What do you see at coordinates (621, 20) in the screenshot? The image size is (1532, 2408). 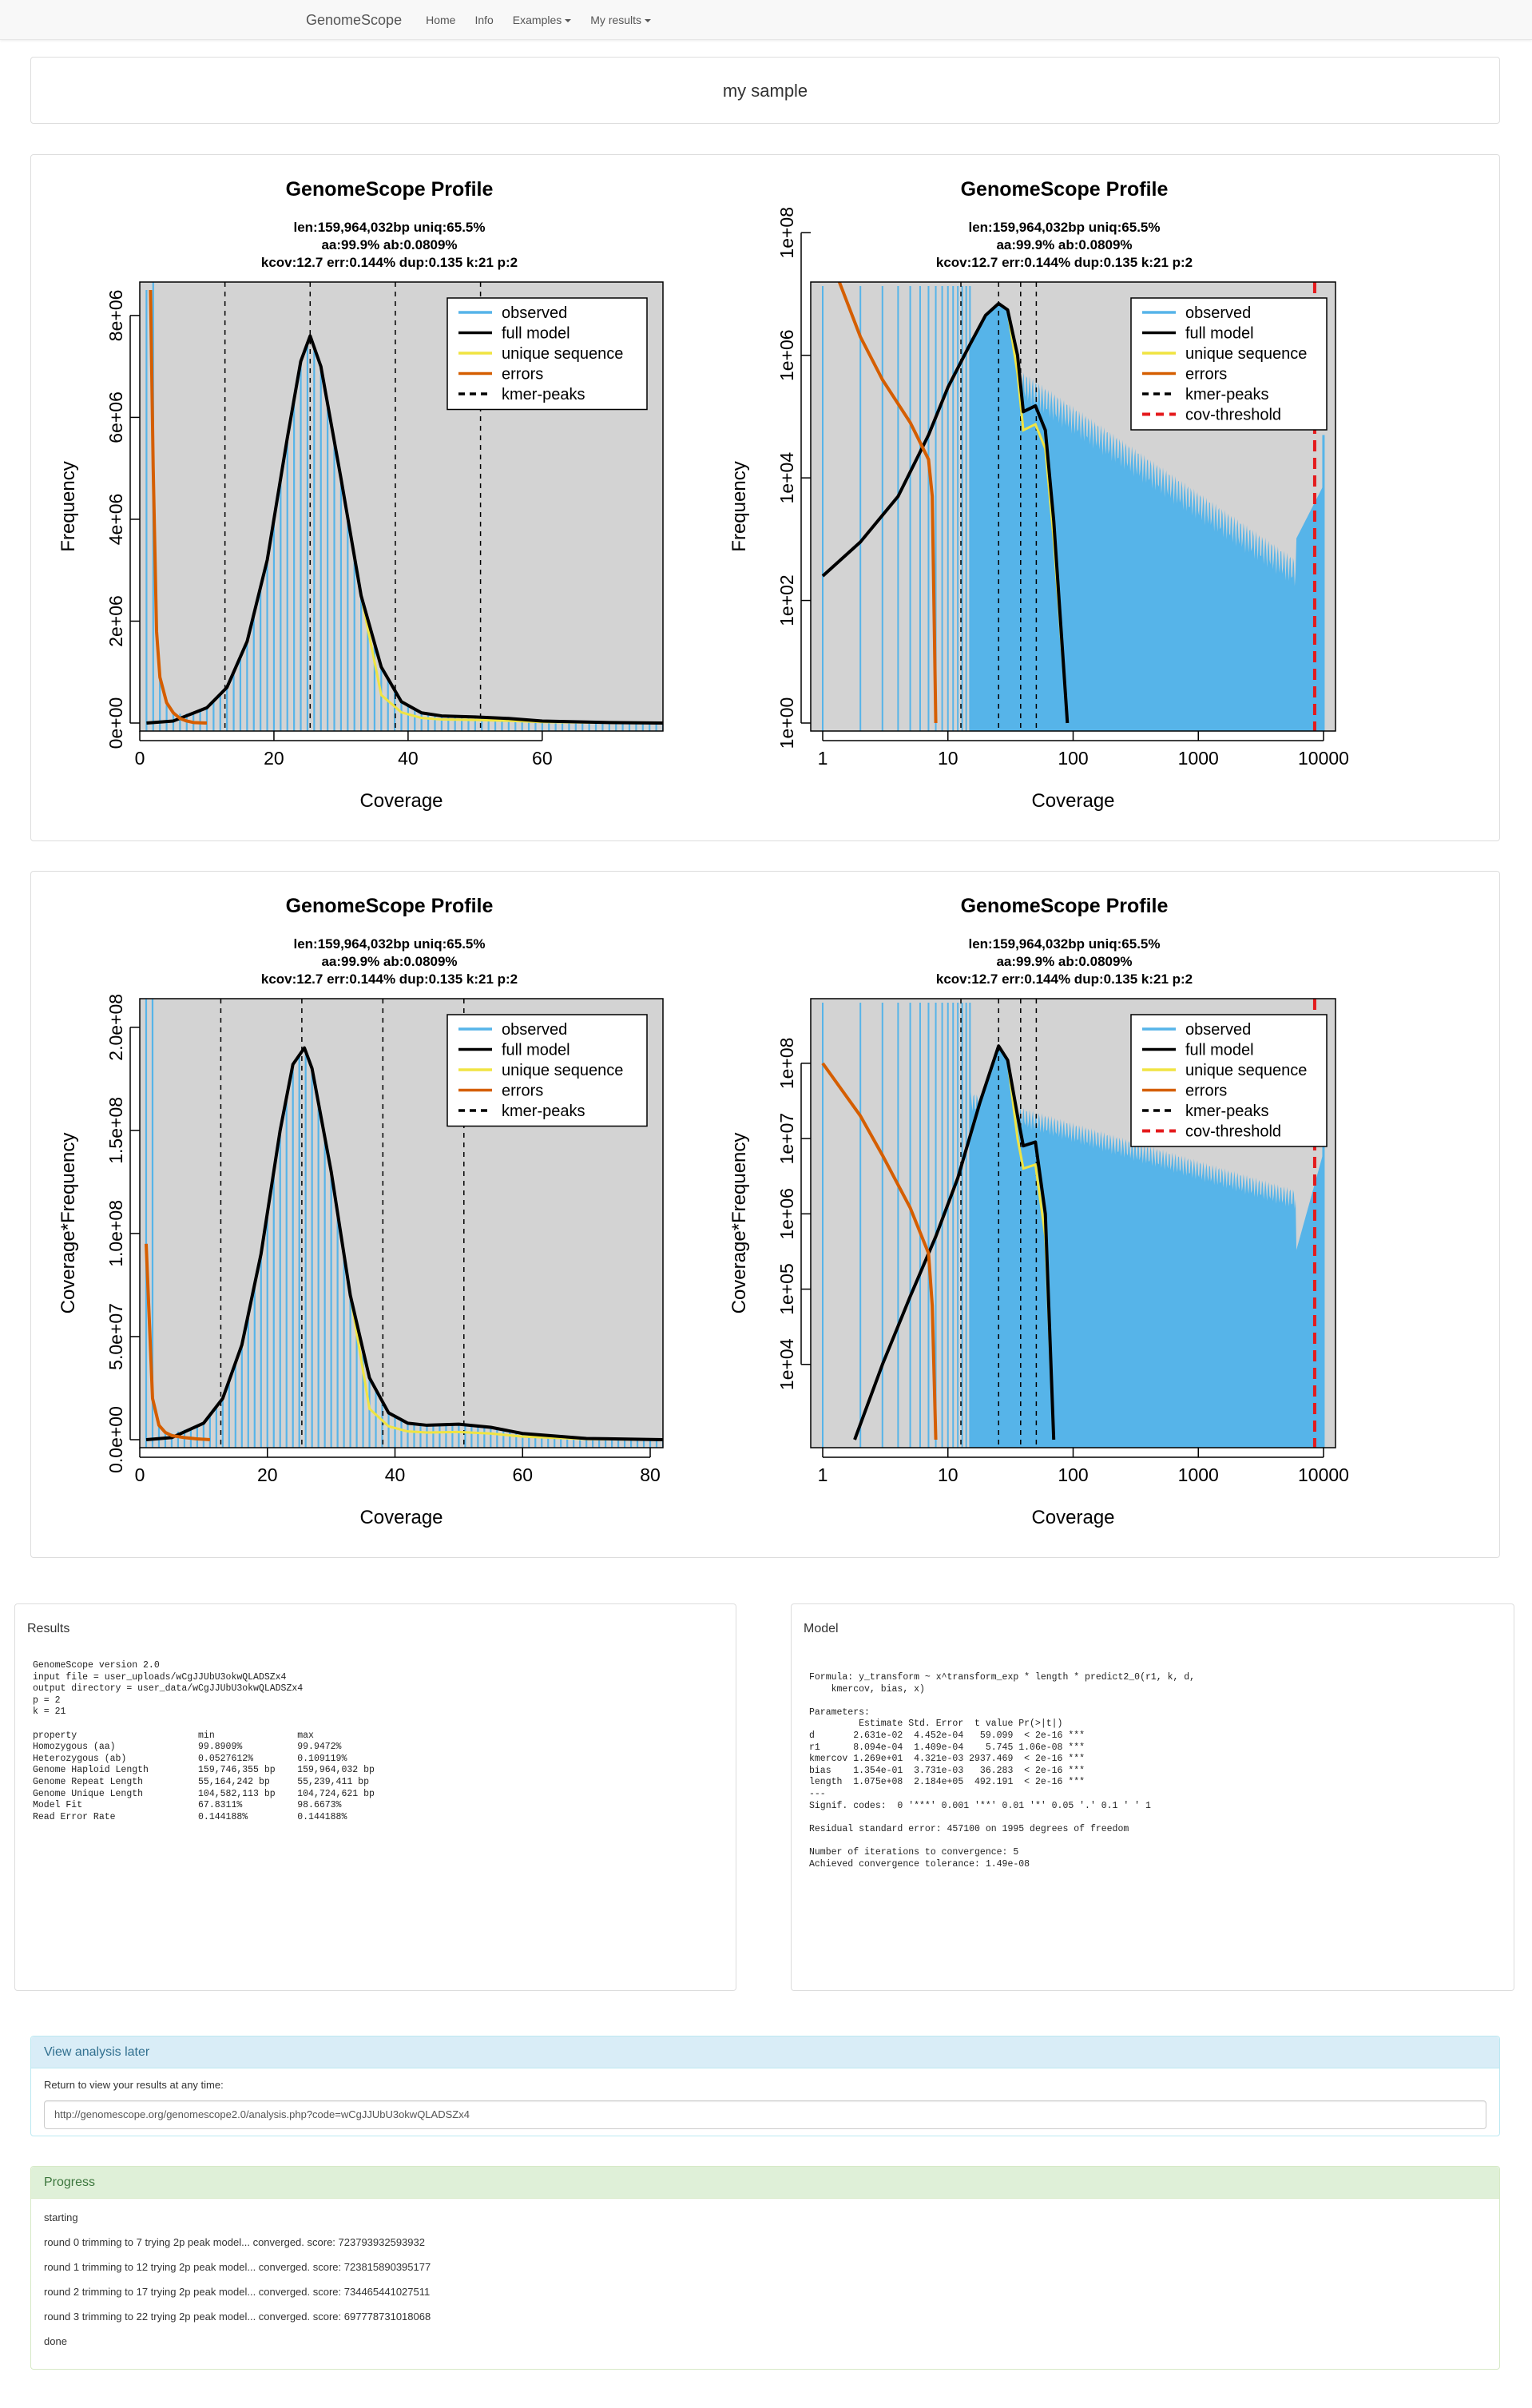 I see `nav-my-results: My results` at bounding box center [621, 20].